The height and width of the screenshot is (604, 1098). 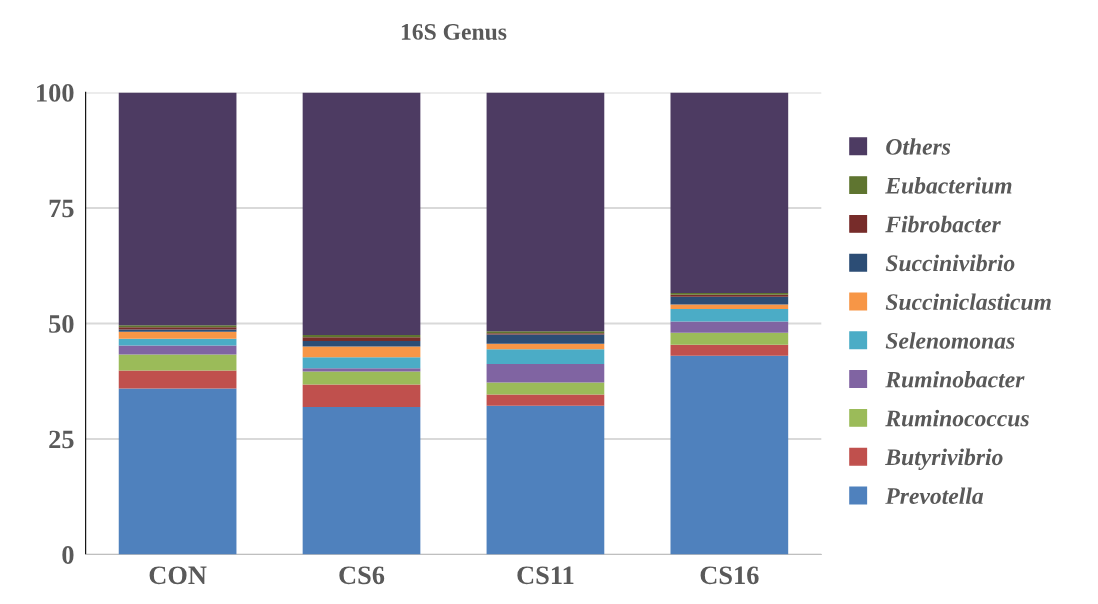 What do you see at coordinates (61, 324) in the screenshot?
I see `y-tick-label: 50` at bounding box center [61, 324].